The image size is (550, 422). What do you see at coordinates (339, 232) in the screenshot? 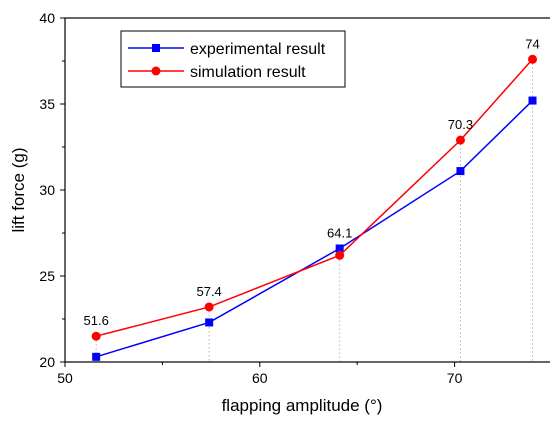
I see `point-label: 64.1` at bounding box center [339, 232].